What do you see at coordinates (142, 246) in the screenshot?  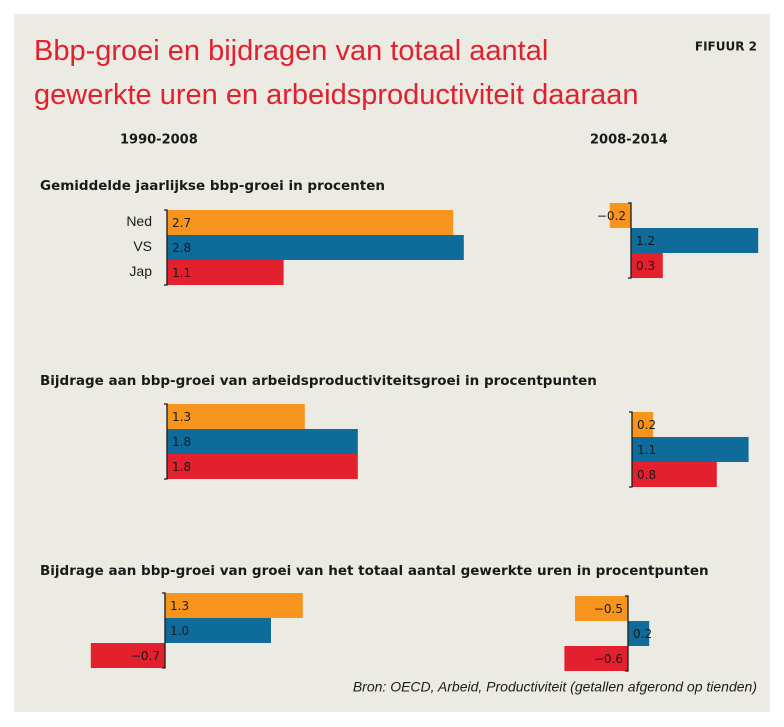 I see `category-label: VS` at bounding box center [142, 246].